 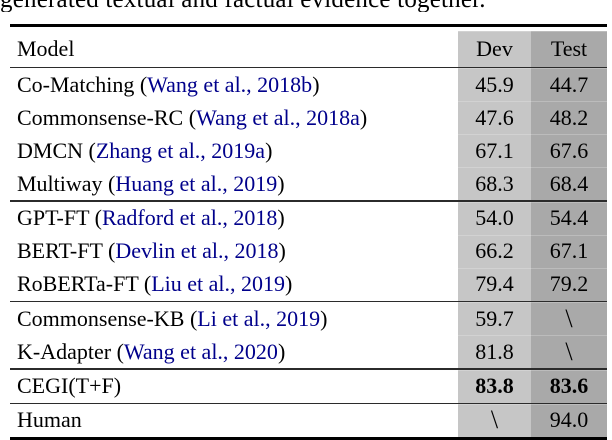 What do you see at coordinates (84, 284) in the screenshot?
I see `model-name: RoBERTa-FT (` at bounding box center [84, 284].